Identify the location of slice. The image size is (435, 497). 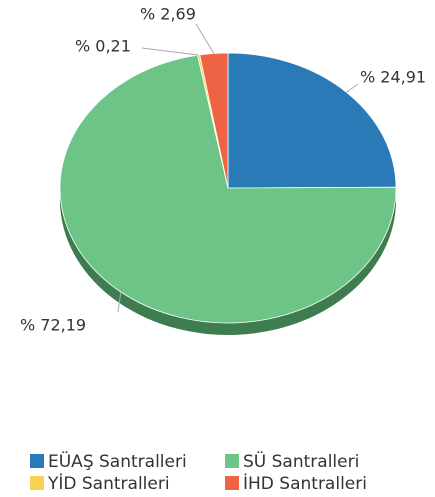
(312, 120).